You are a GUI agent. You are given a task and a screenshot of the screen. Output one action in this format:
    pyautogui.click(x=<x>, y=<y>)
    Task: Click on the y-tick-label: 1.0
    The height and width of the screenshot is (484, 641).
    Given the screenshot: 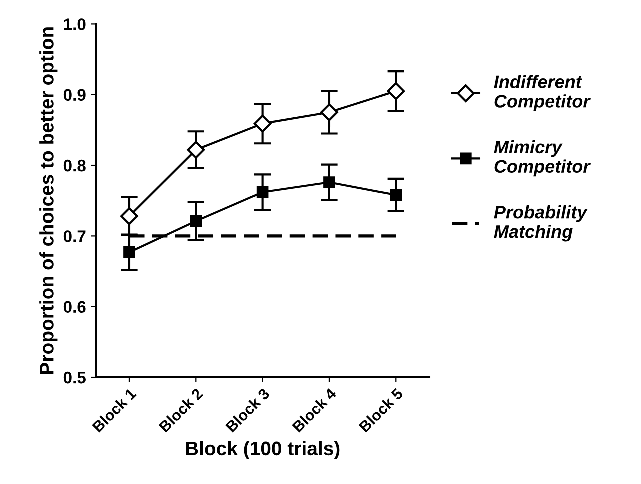 What is the action you would take?
    pyautogui.click(x=75, y=24)
    